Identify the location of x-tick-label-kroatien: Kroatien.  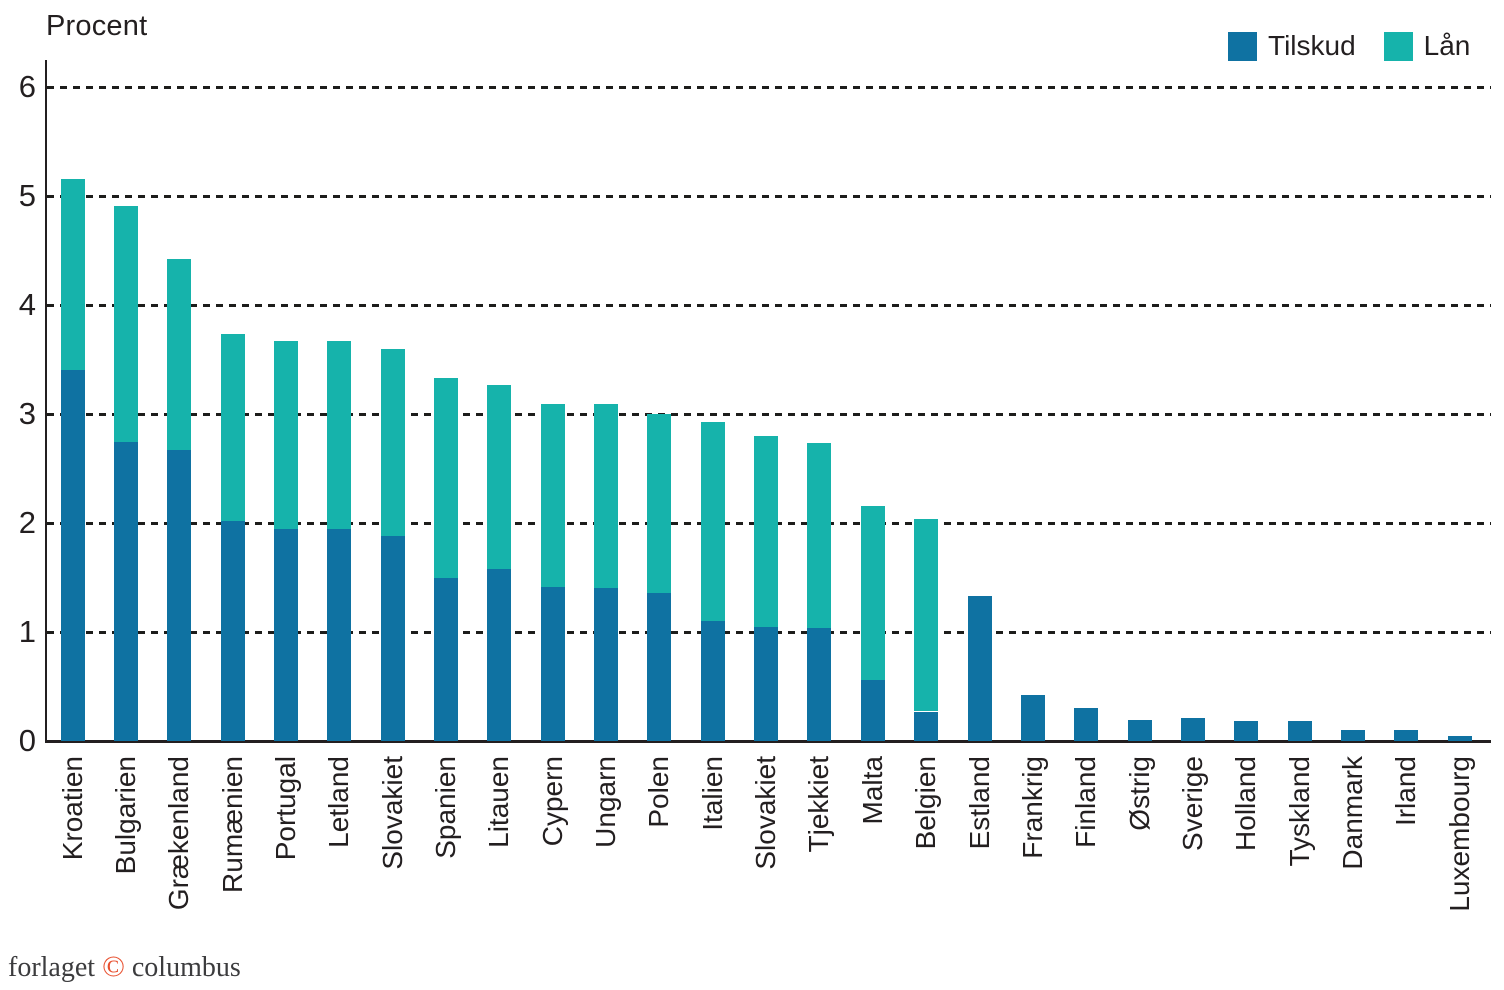
(72, 808).